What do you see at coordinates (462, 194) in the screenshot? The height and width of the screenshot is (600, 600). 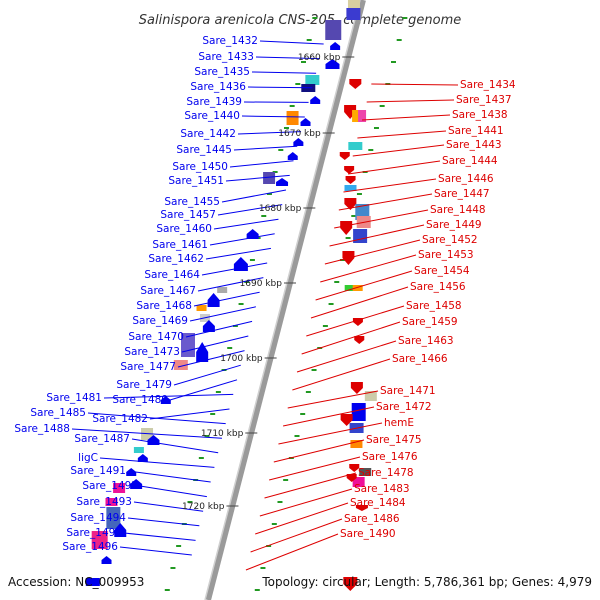 I see `gene-label-reverse: Sare_1447` at bounding box center [462, 194].